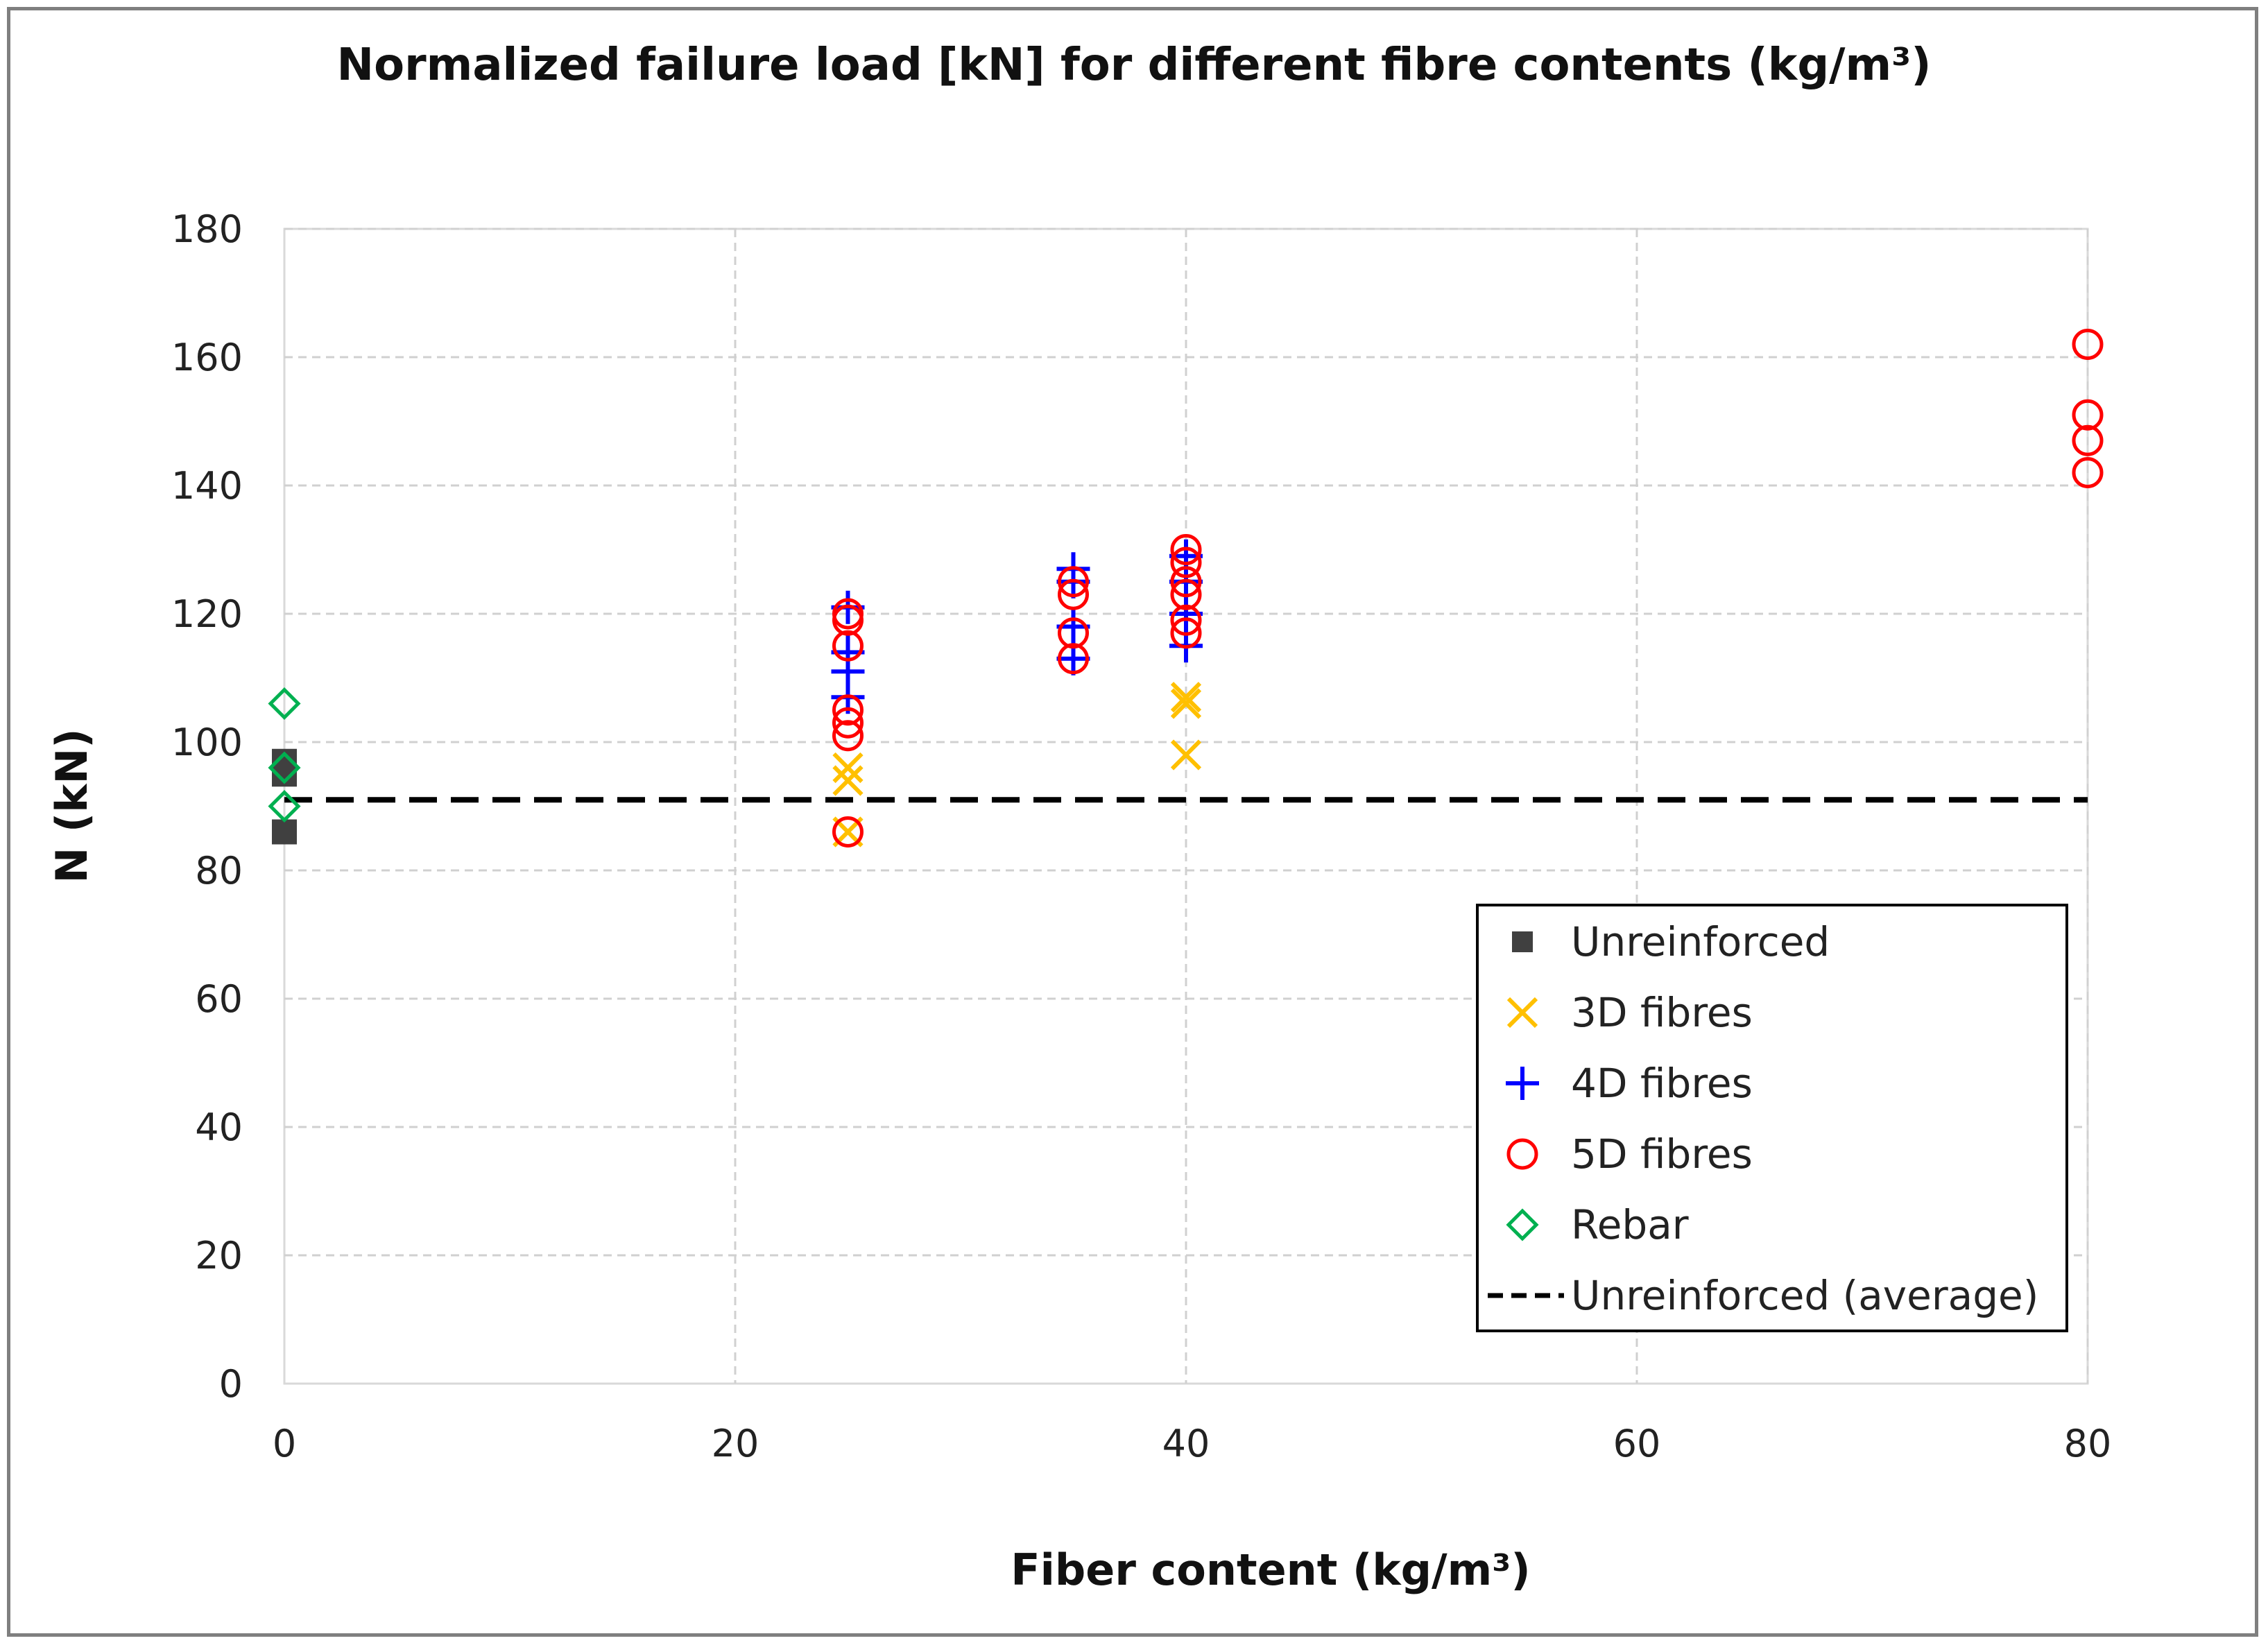 This screenshot has width=2268, height=1652. What do you see at coordinates (736, 1444) in the screenshot?
I see `x-tick-label: 20` at bounding box center [736, 1444].